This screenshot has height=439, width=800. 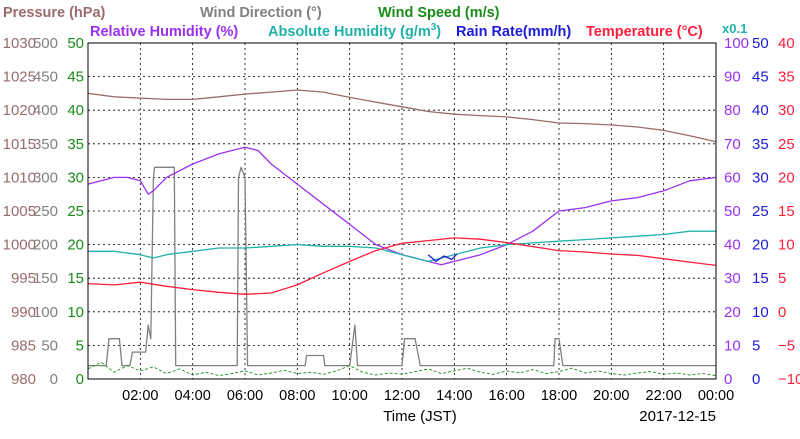 What do you see at coordinates (45, 278) in the screenshot?
I see `y-tick-label-wind_direction: 150` at bounding box center [45, 278].